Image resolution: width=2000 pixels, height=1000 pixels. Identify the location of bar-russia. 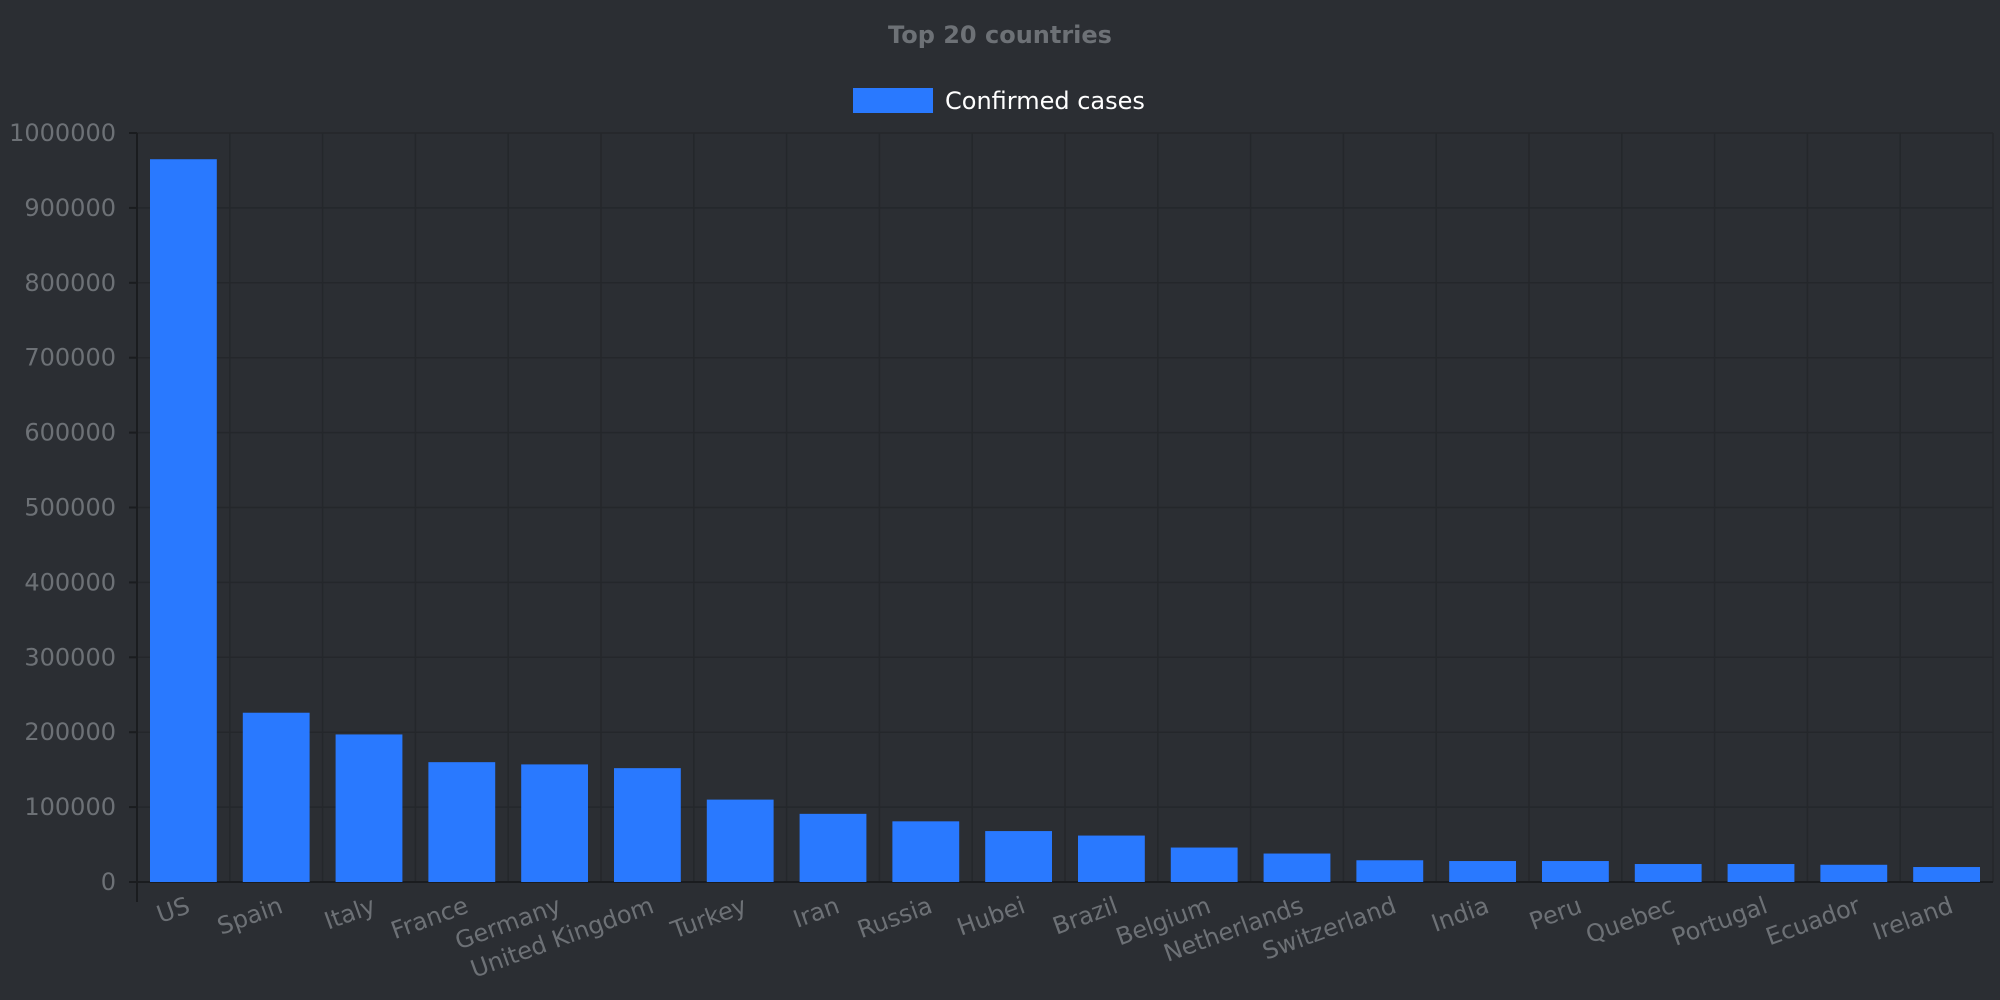
(926, 851).